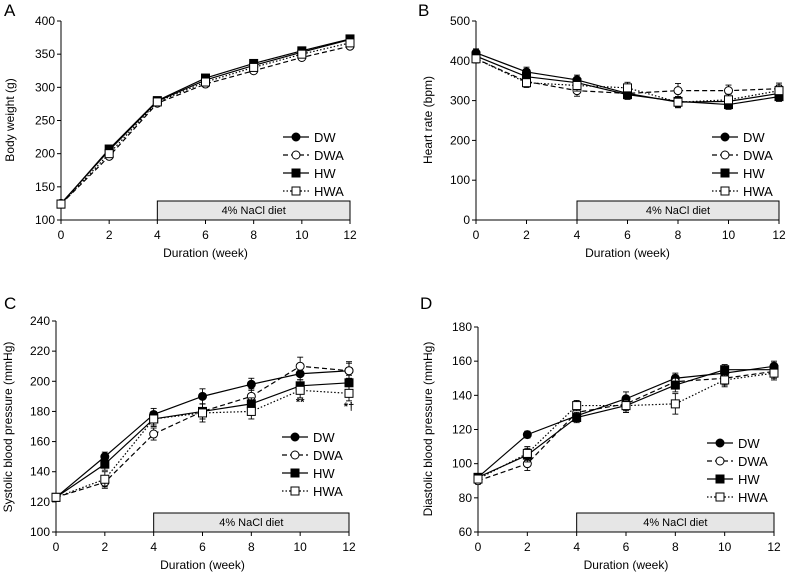  I want to click on significance-marker: **, so click(300, 402).